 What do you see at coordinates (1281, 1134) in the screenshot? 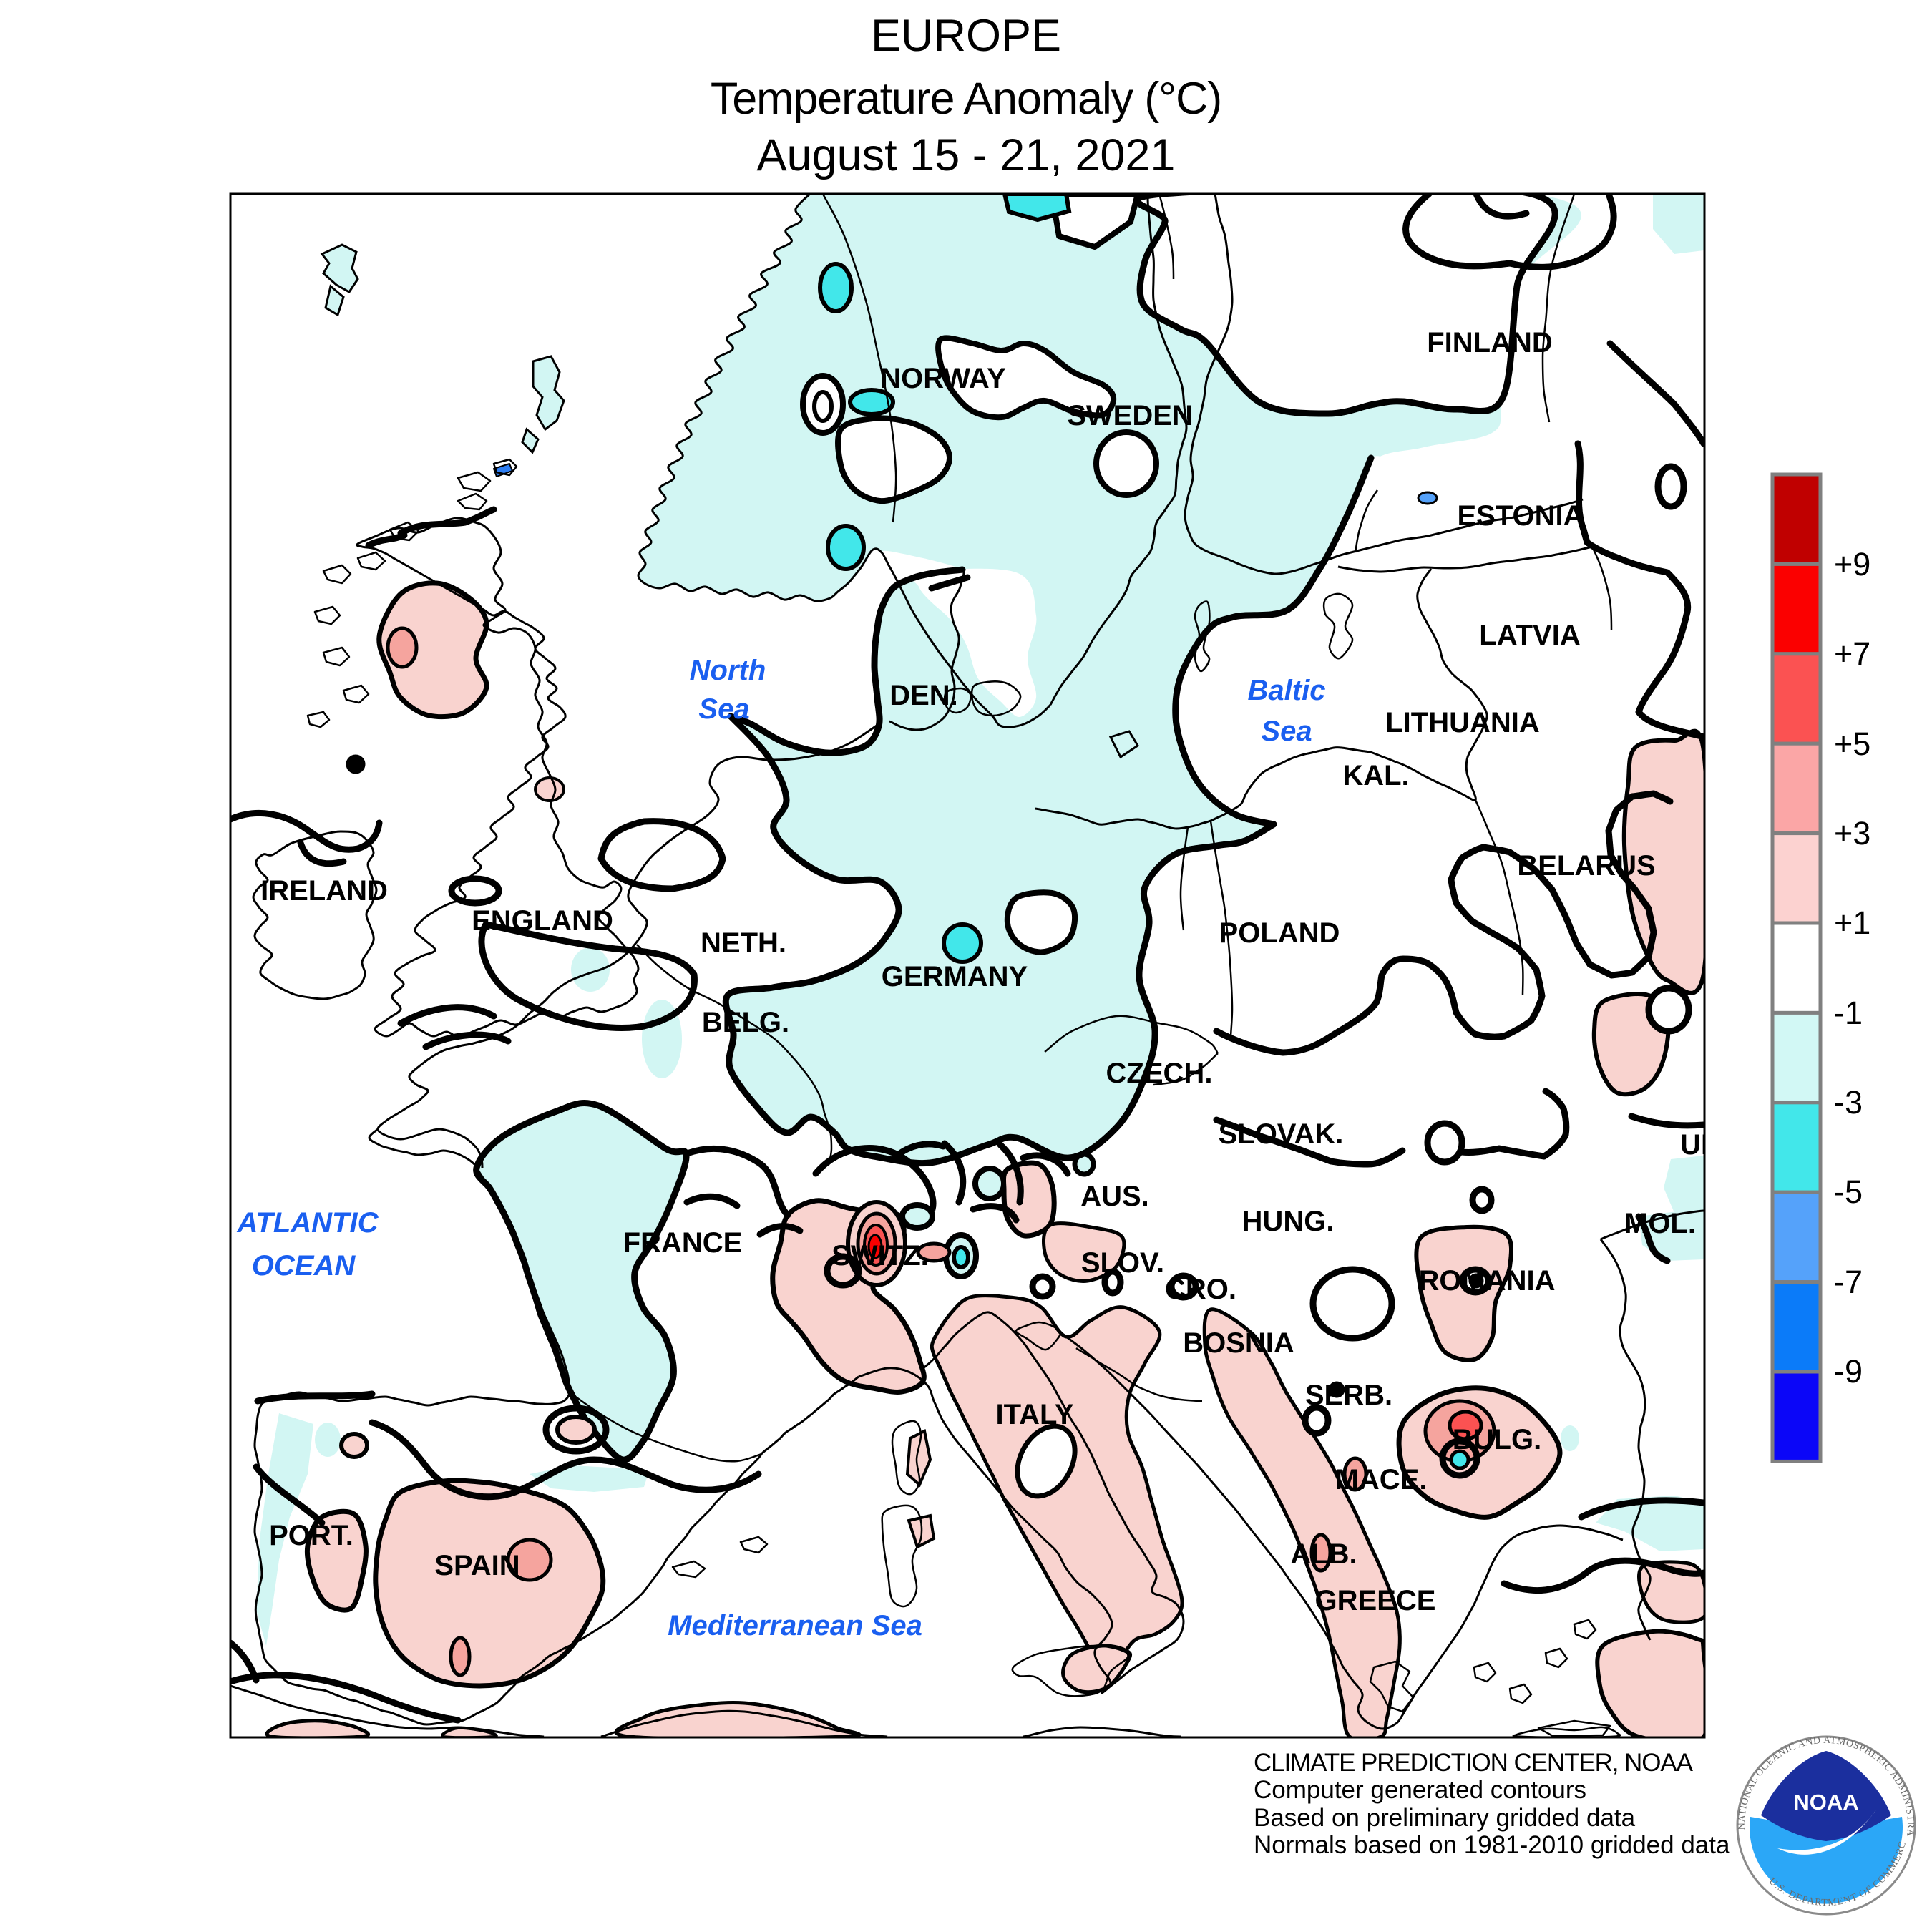
I see `svg-text: SLOVAK.` at bounding box center [1281, 1134].